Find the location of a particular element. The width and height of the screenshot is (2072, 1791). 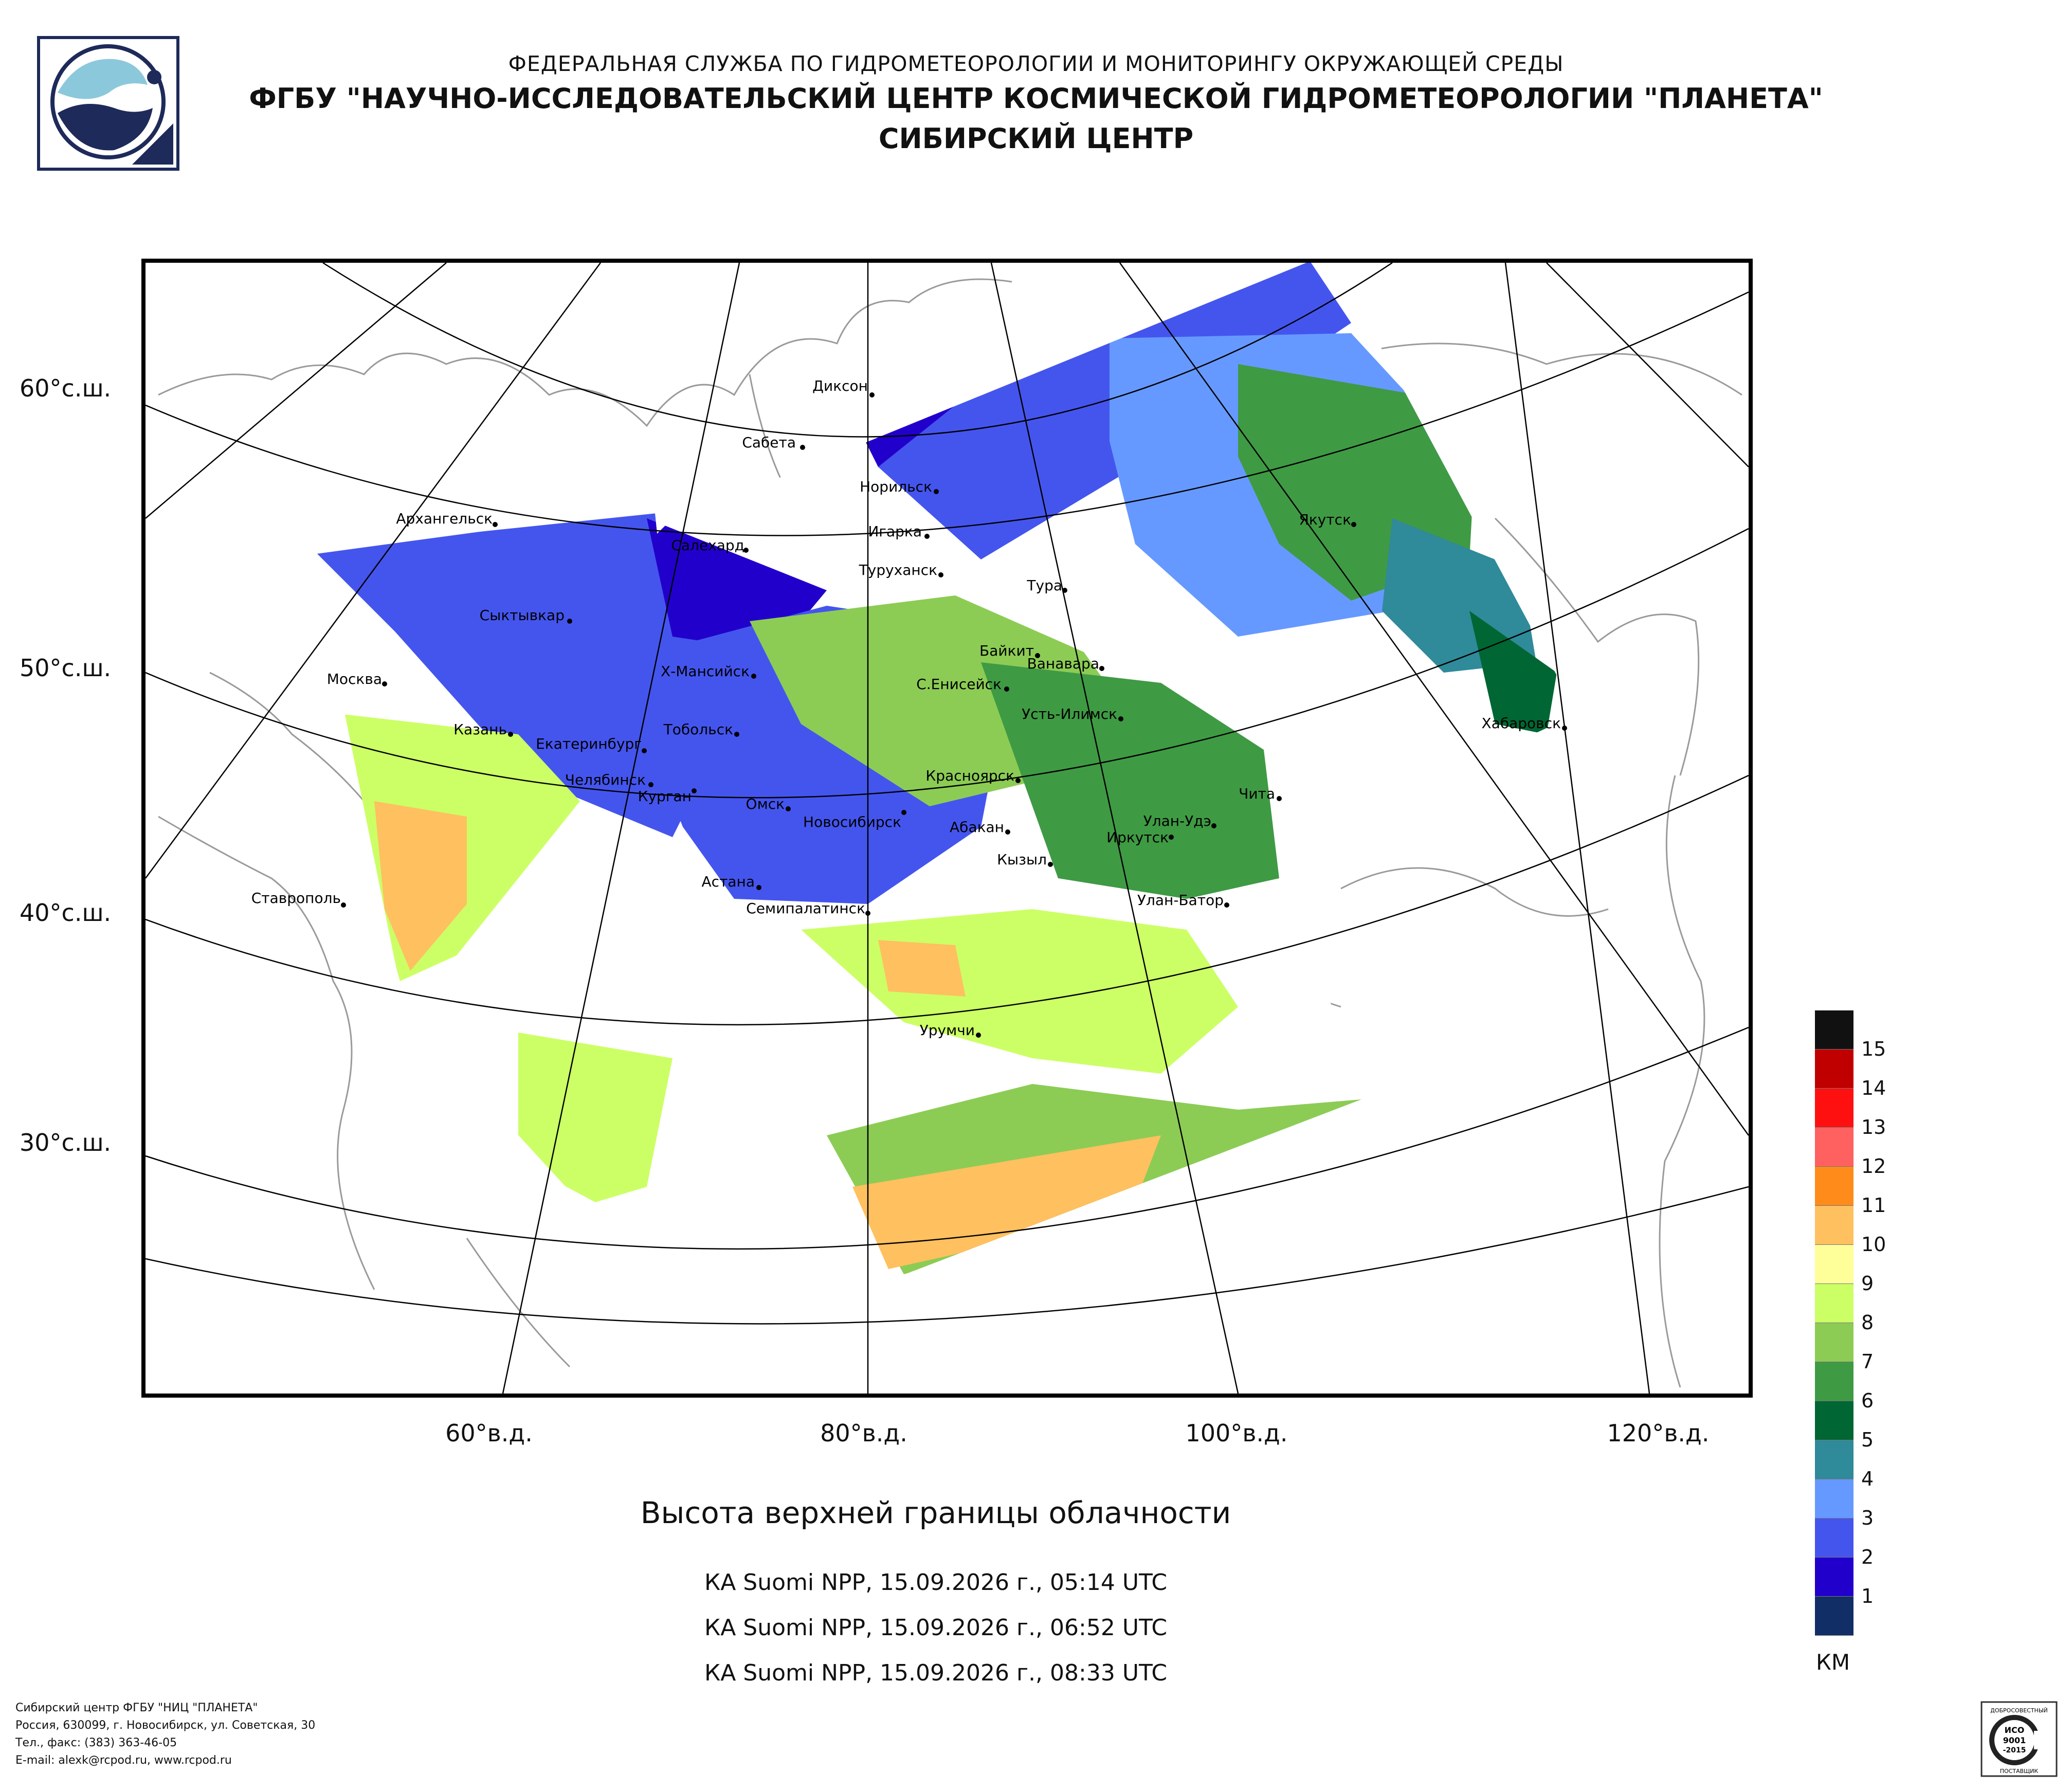

svg-text: Сабета is located at coordinates (769, 443).